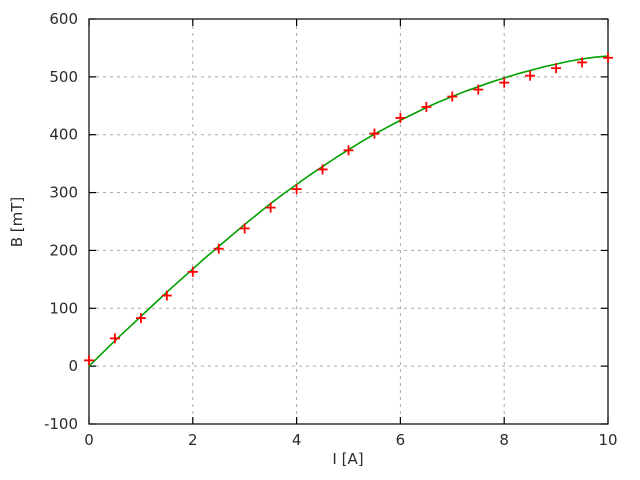 The width and height of the screenshot is (640, 480). Describe the element at coordinates (350, 440) in the screenshot. I see `x-axis-tick-labels: 0 2 4 6 8 10` at that location.